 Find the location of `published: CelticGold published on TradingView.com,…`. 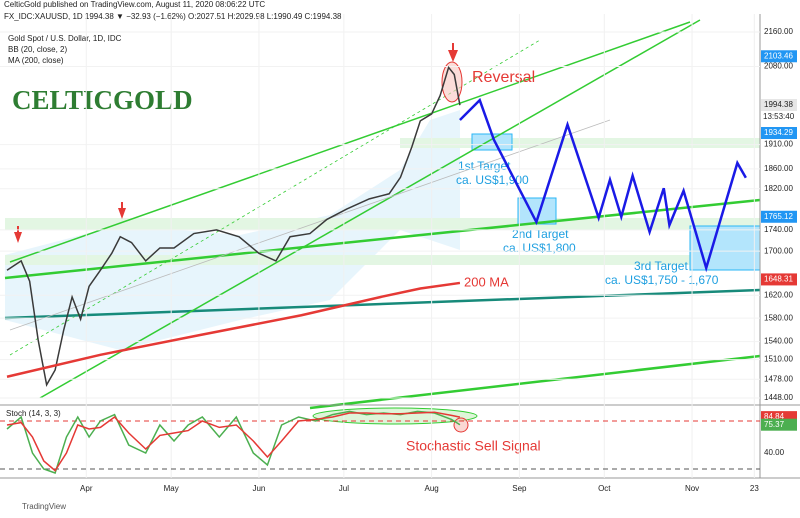

published: CelticGold published on TradingView.com,… is located at coordinates (134, 4).